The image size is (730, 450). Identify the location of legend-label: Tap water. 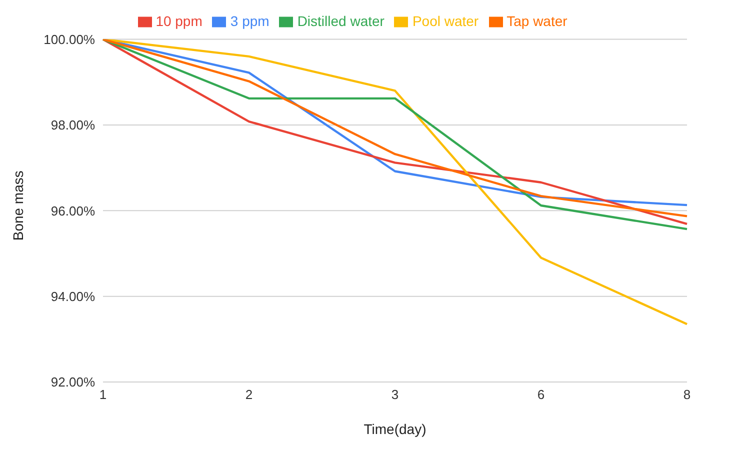
(537, 21).